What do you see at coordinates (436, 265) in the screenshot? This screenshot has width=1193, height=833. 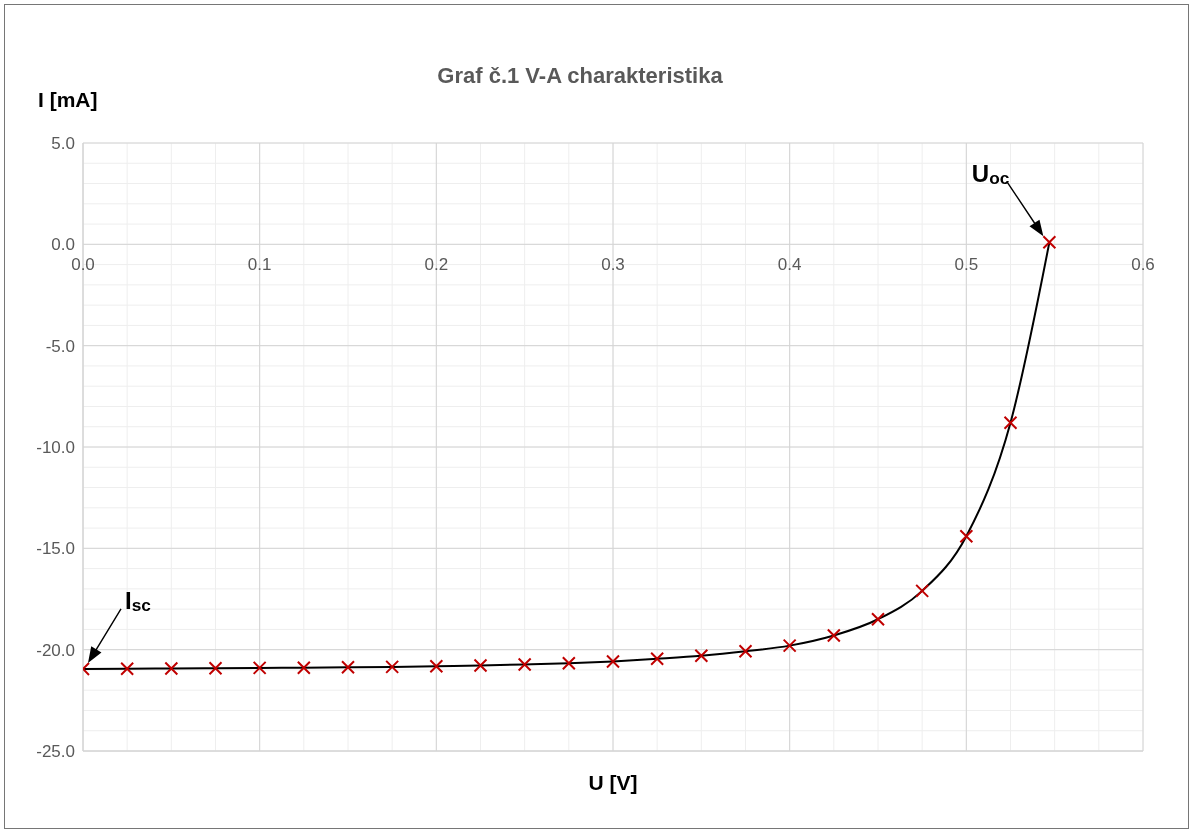 I see `x-tick-label: 0.2` at bounding box center [436, 265].